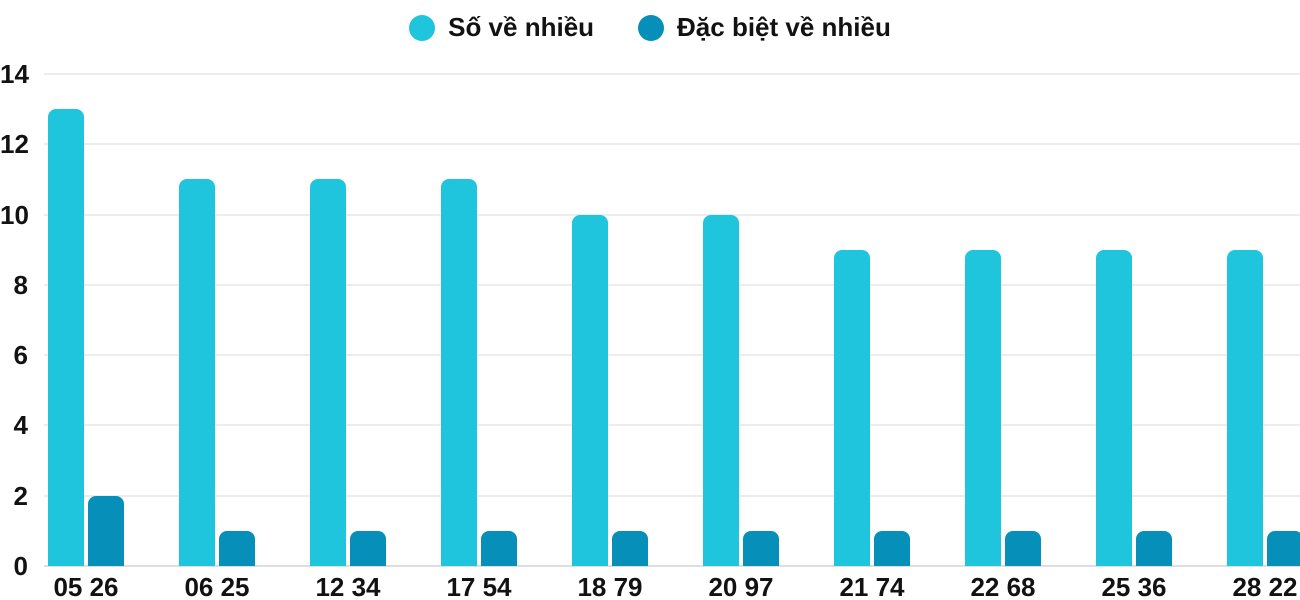 The width and height of the screenshot is (1300, 600). What do you see at coordinates (348, 586) in the screenshot?
I see `x-axis-label: 12 34` at bounding box center [348, 586].